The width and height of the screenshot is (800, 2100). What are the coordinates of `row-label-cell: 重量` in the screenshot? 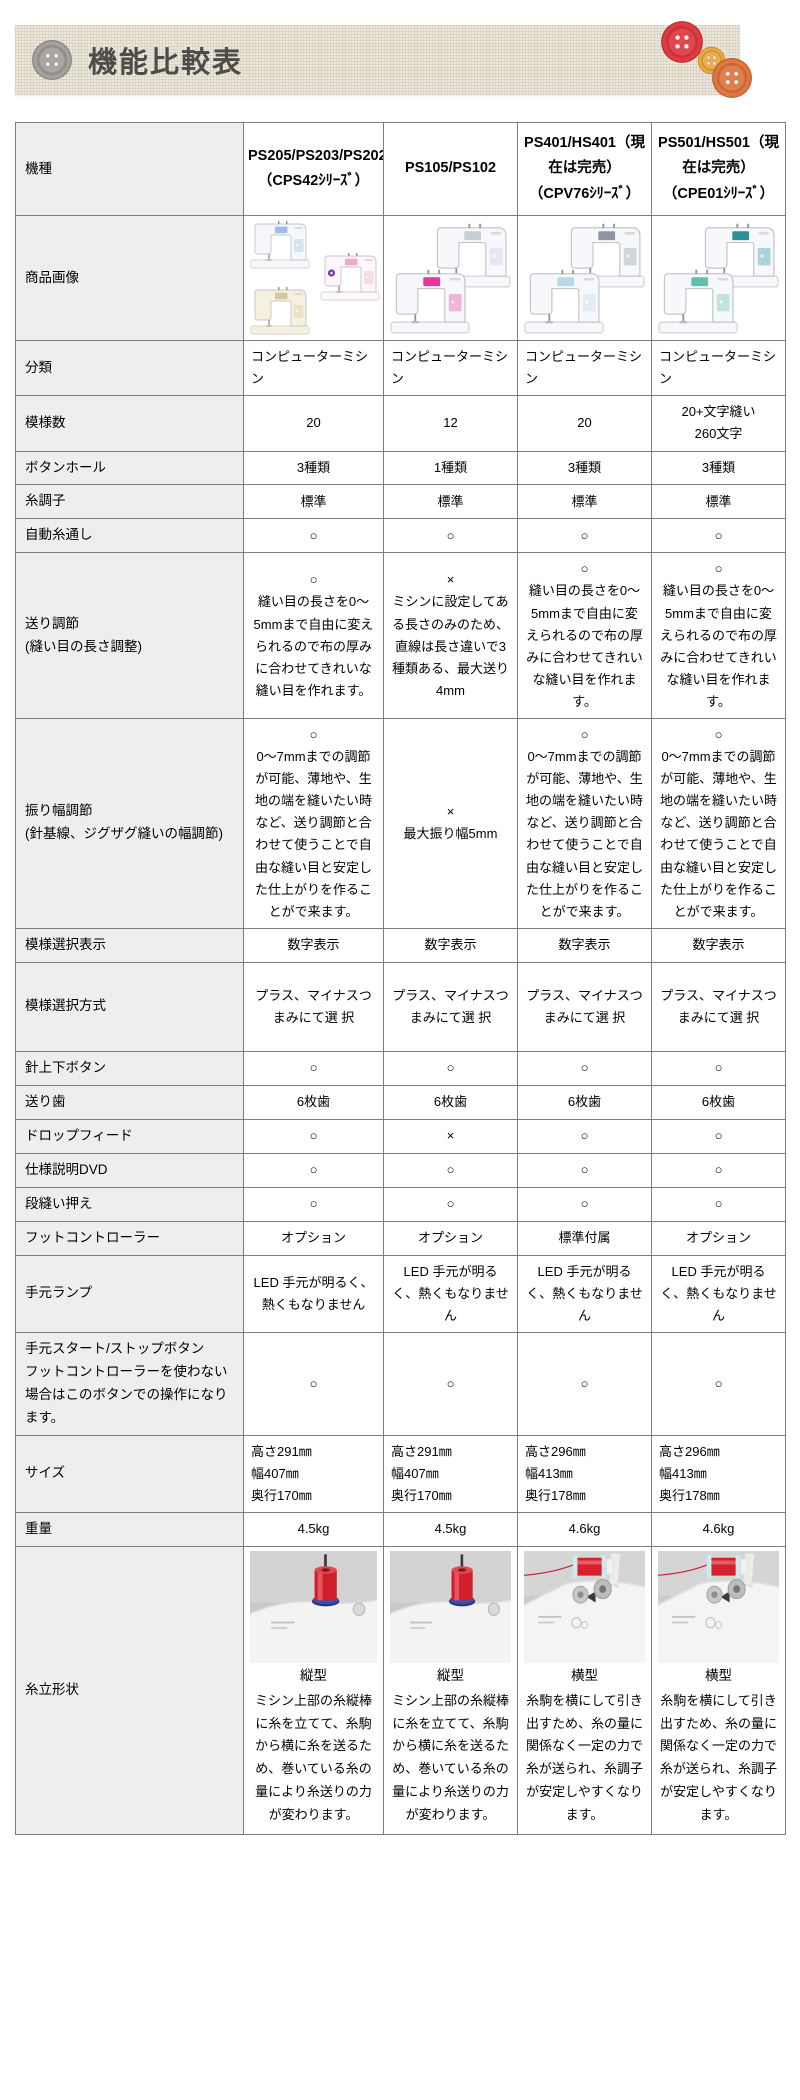 It's located at (129, 1529).